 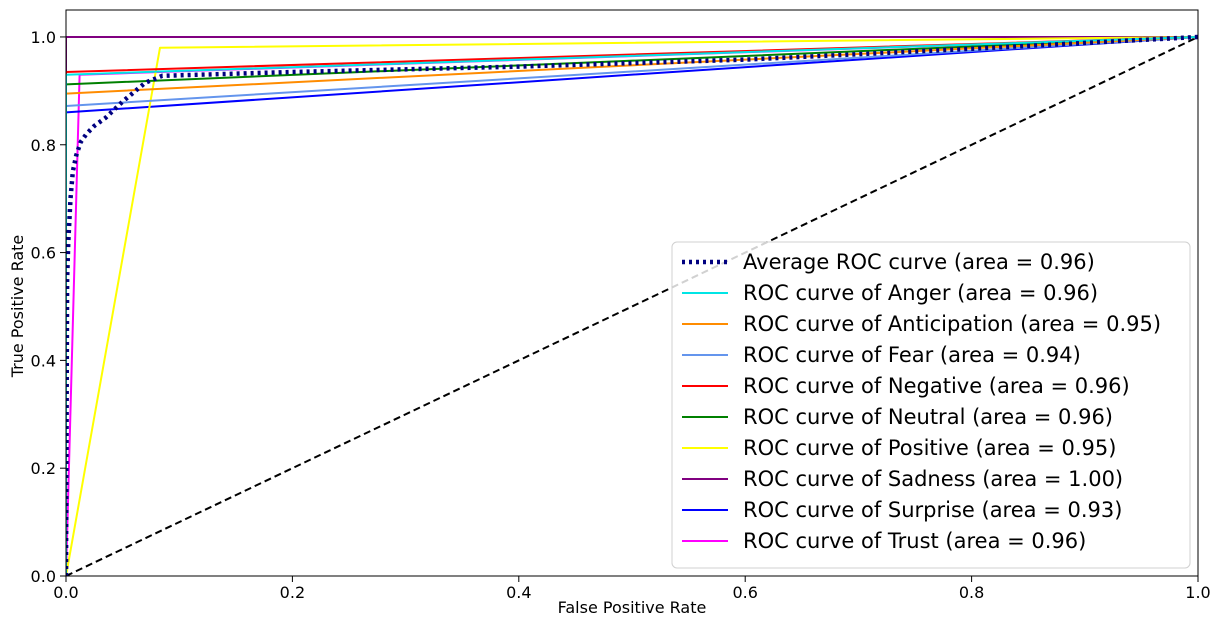 I want to click on legend-entry-label: ROC curve of Anticipation (area = 0.95), so click(x=952, y=324).